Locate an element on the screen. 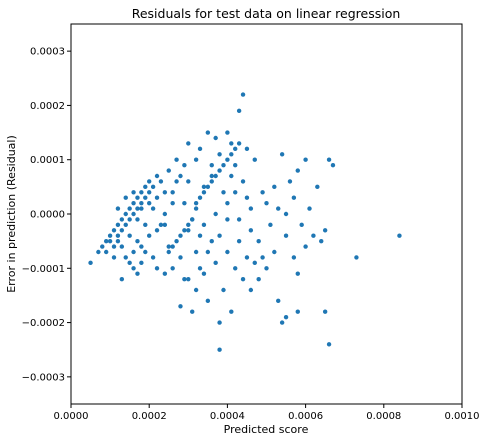 This screenshot has width=486, height=445. y-axis-label: Error in prediction (Residual) is located at coordinates (11, 214).